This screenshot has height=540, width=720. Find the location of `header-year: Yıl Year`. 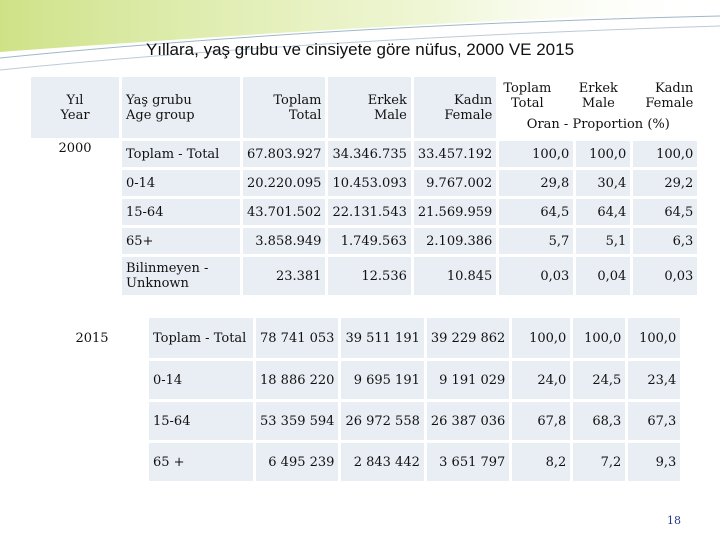

header-year: Yıl Year is located at coordinates (75, 107).